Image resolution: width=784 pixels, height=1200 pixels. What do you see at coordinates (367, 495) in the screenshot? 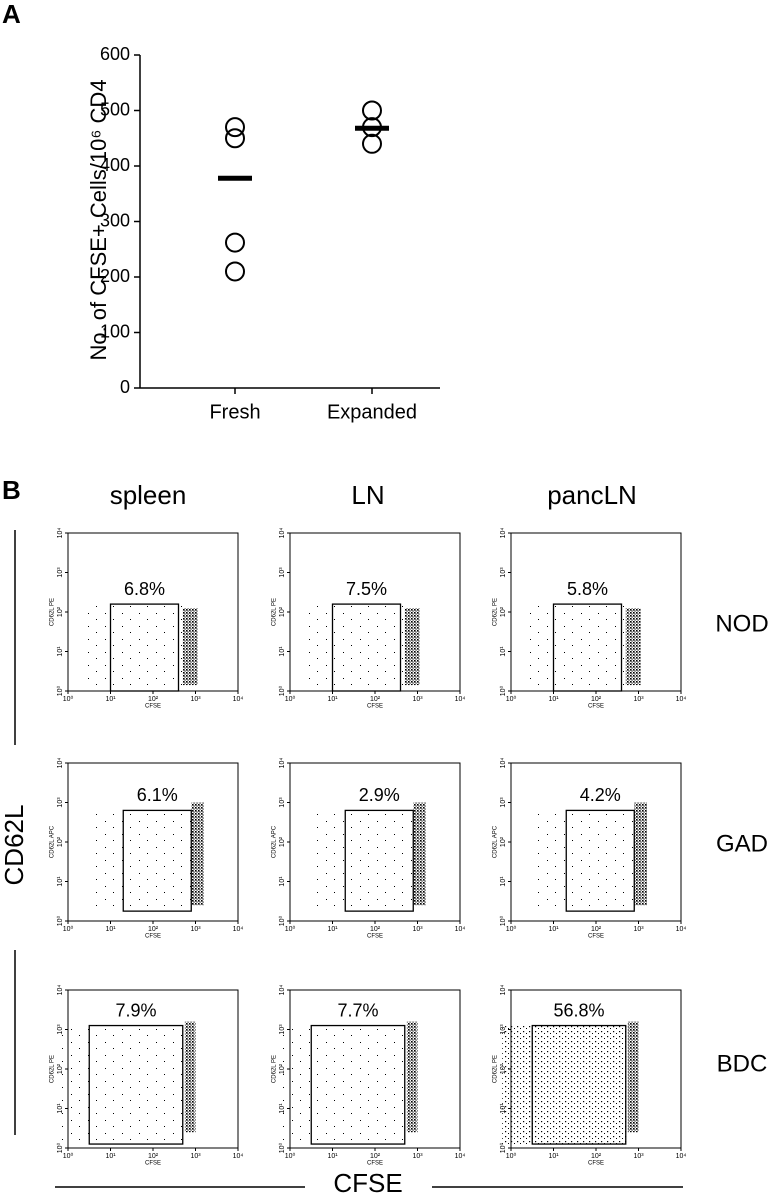
I see `column-header: LN` at bounding box center [367, 495].